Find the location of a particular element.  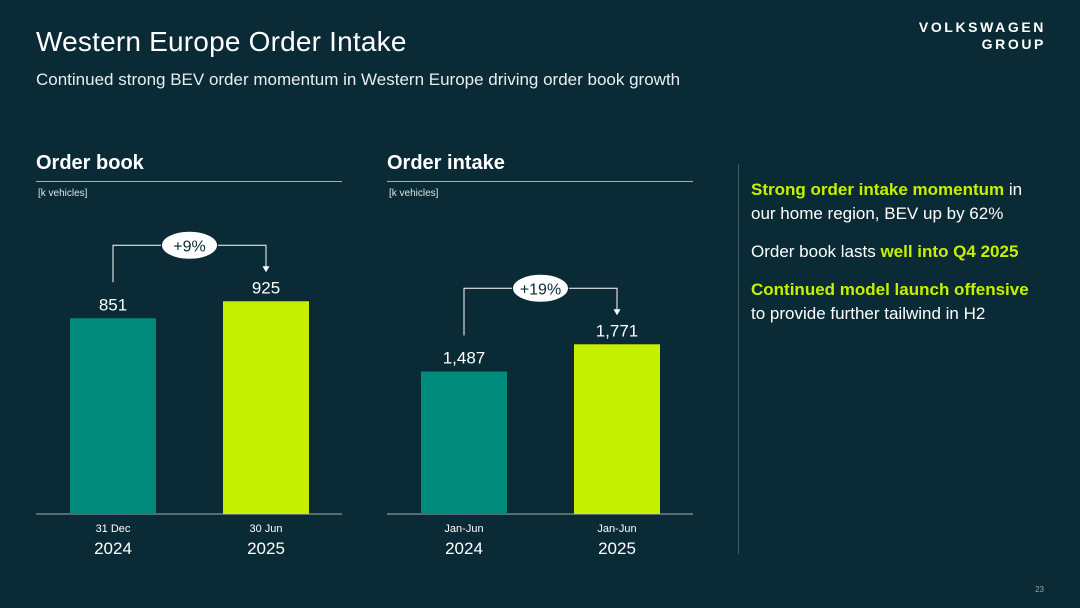

category-label: 31 Dec is located at coordinates (113, 529).